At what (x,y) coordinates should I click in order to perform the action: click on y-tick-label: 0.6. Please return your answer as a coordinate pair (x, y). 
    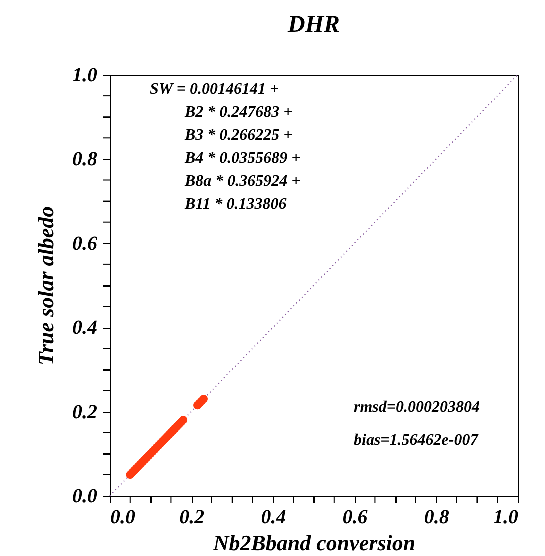
    Looking at the image, I should click on (85, 243).